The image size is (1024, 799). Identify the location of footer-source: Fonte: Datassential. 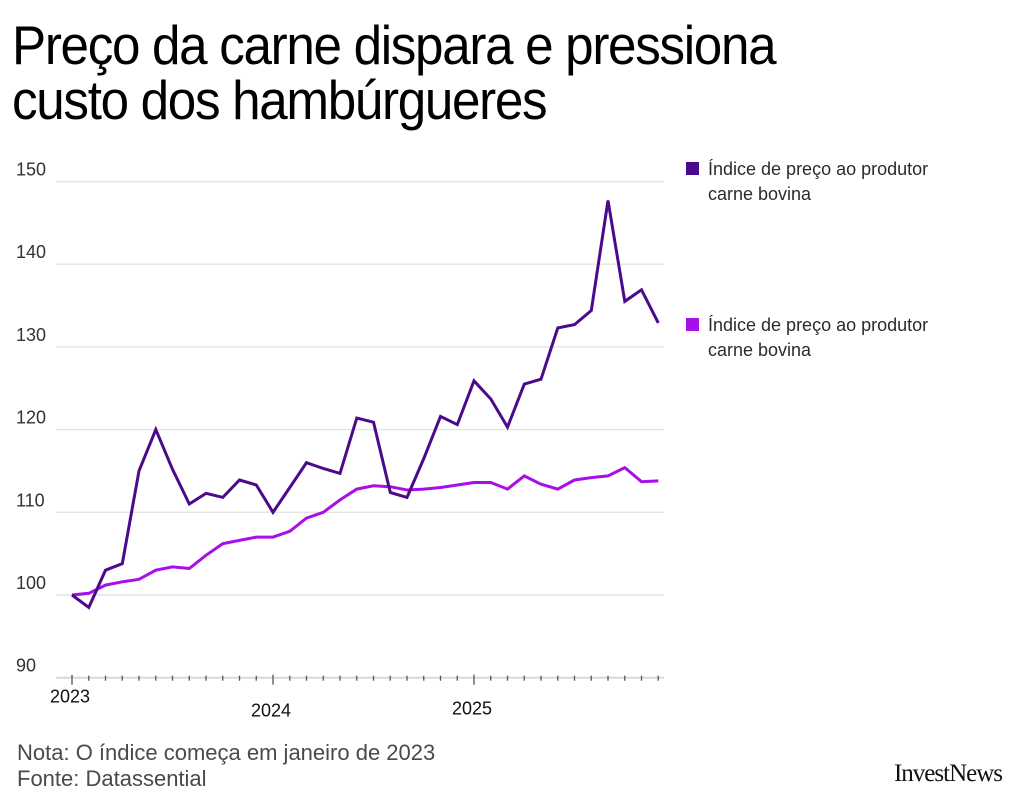
(112, 778).